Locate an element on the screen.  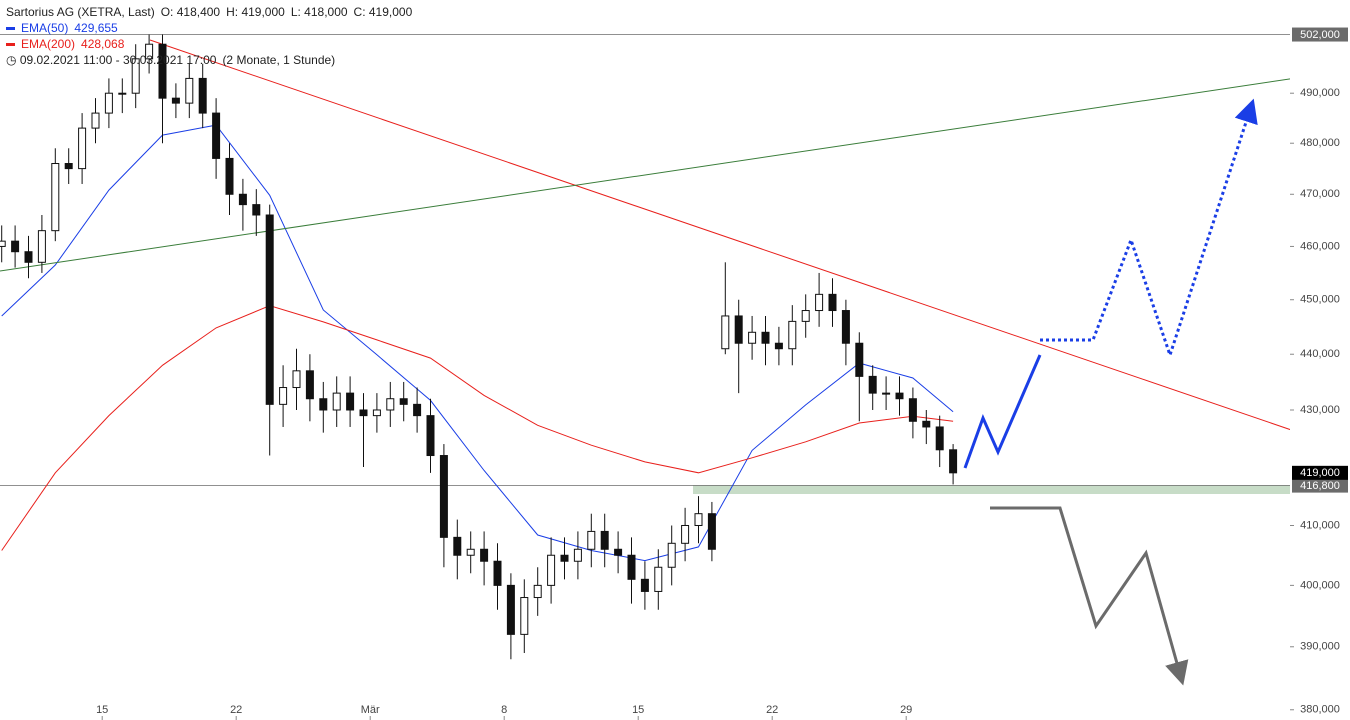
title: Sartorius AG (XETRA, Last) is located at coordinates (80, 12).